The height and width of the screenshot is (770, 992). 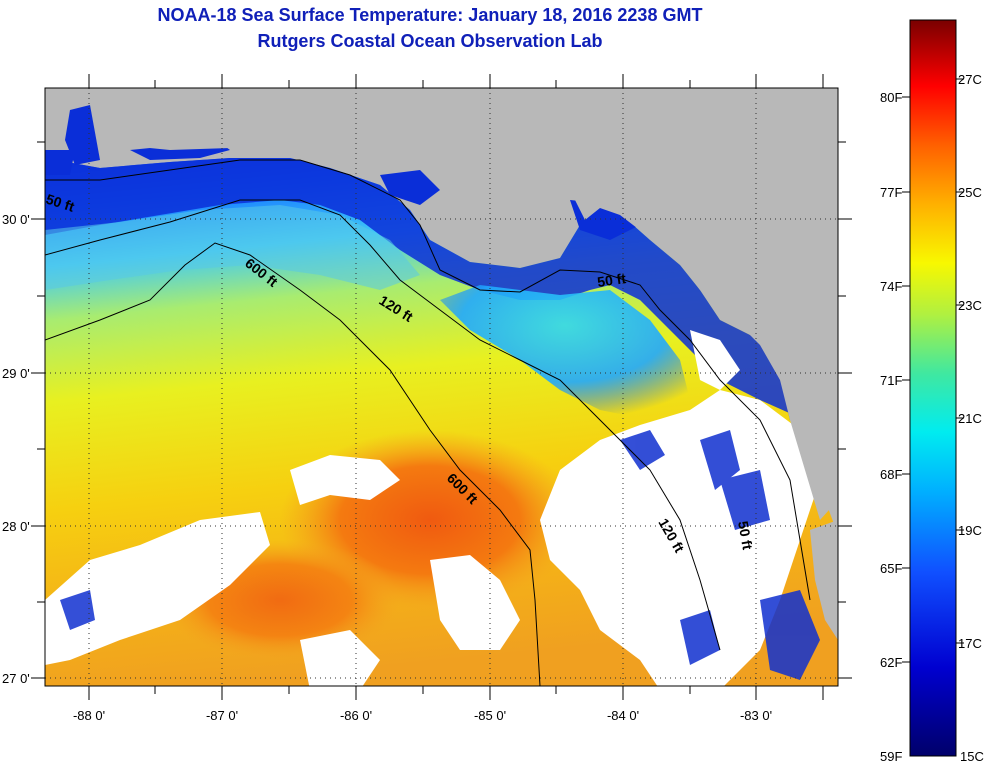 I want to click on colorbar-f-label: 68F, so click(x=891, y=474).